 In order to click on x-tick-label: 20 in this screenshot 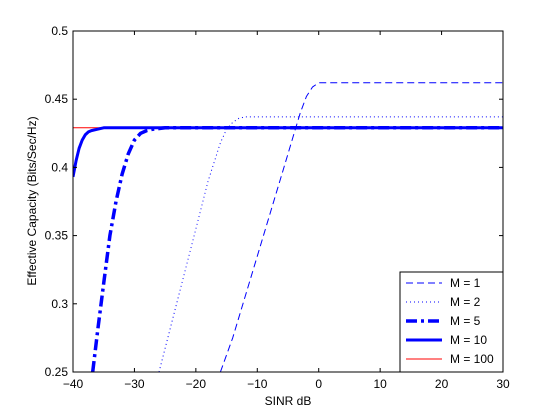, I will do `click(442, 384)`.